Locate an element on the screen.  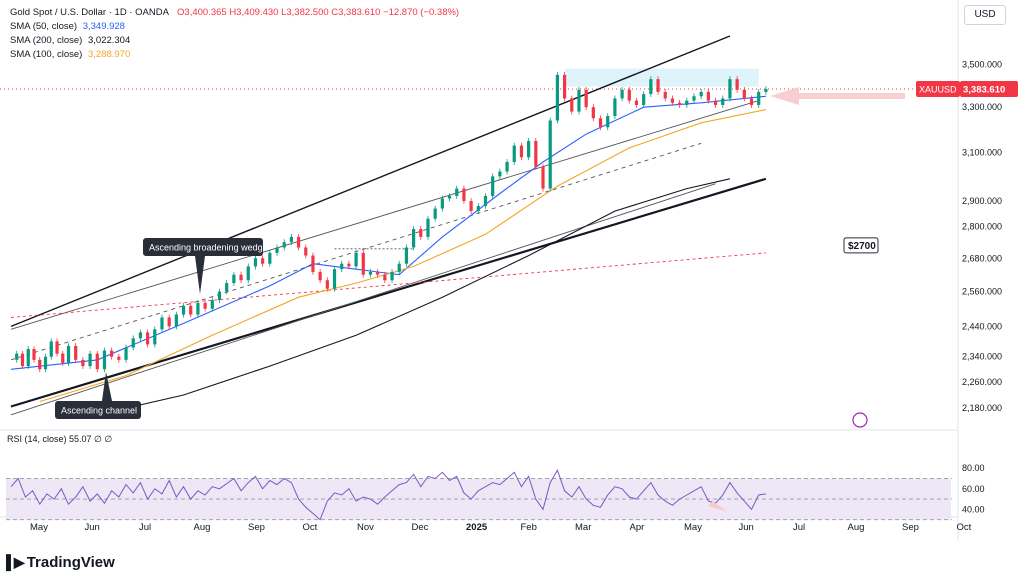
x-tick-label: 2025 is located at coordinates (477, 527).